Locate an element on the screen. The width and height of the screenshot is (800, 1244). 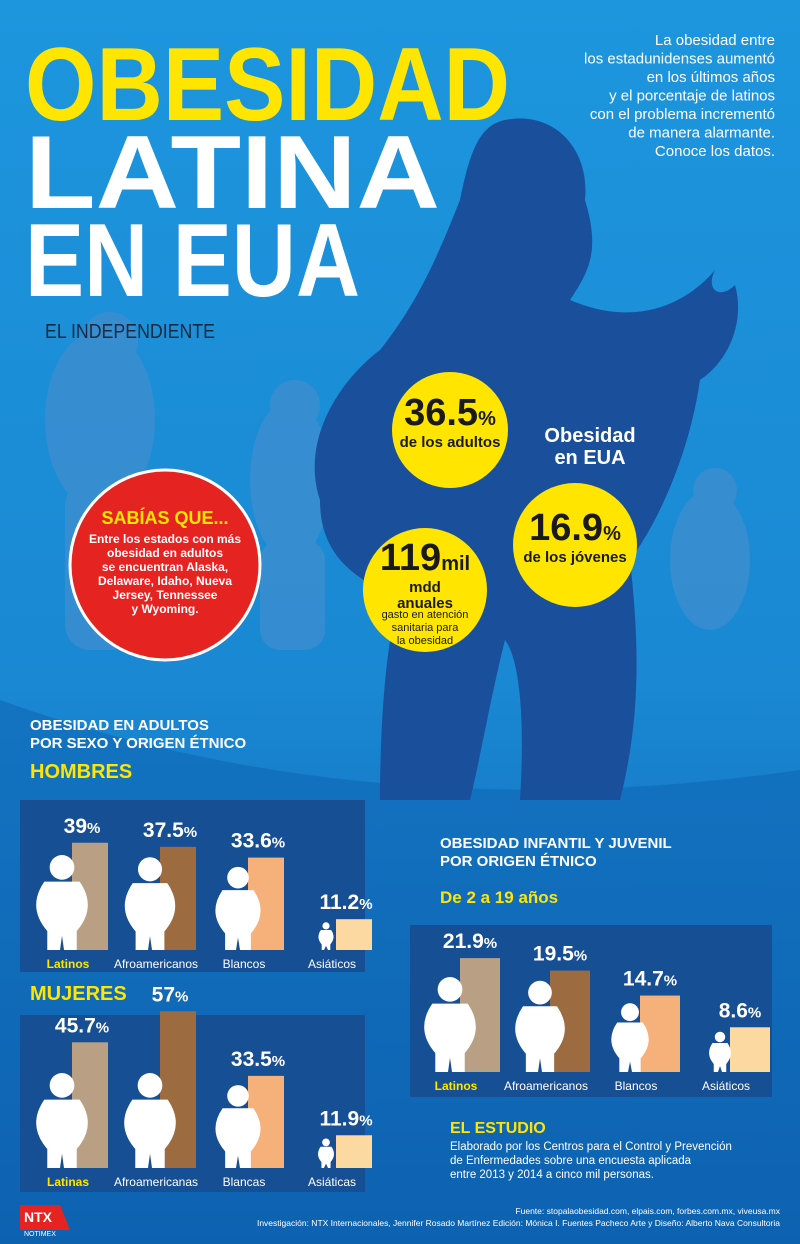
stat-circle is located at coordinates (575, 545).